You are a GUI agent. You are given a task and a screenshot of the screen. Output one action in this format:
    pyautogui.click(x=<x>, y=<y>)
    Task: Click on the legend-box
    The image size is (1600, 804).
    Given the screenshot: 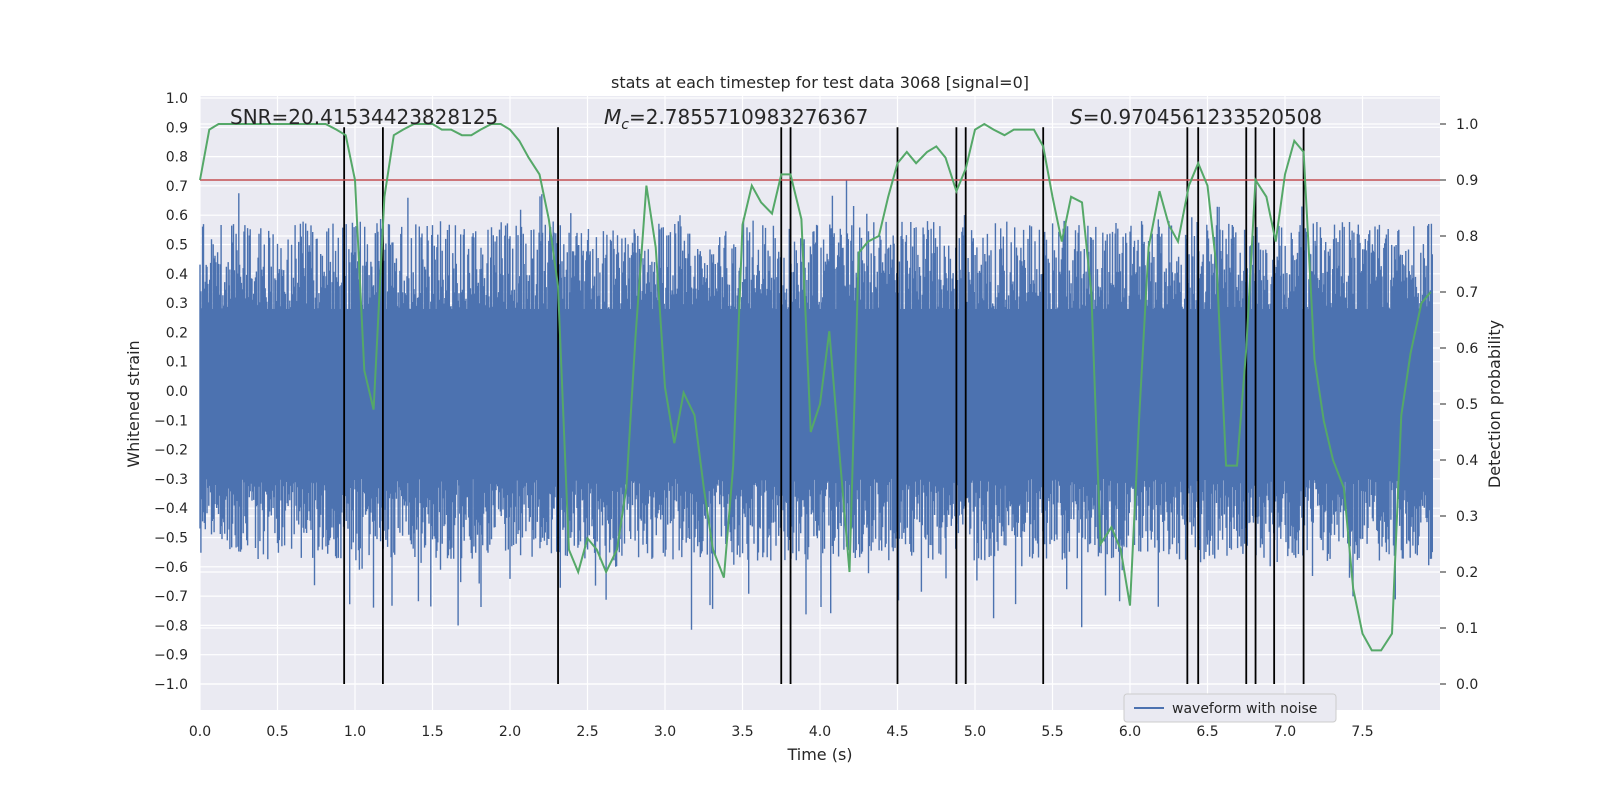 What is the action you would take?
    pyautogui.click(x=1230, y=708)
    